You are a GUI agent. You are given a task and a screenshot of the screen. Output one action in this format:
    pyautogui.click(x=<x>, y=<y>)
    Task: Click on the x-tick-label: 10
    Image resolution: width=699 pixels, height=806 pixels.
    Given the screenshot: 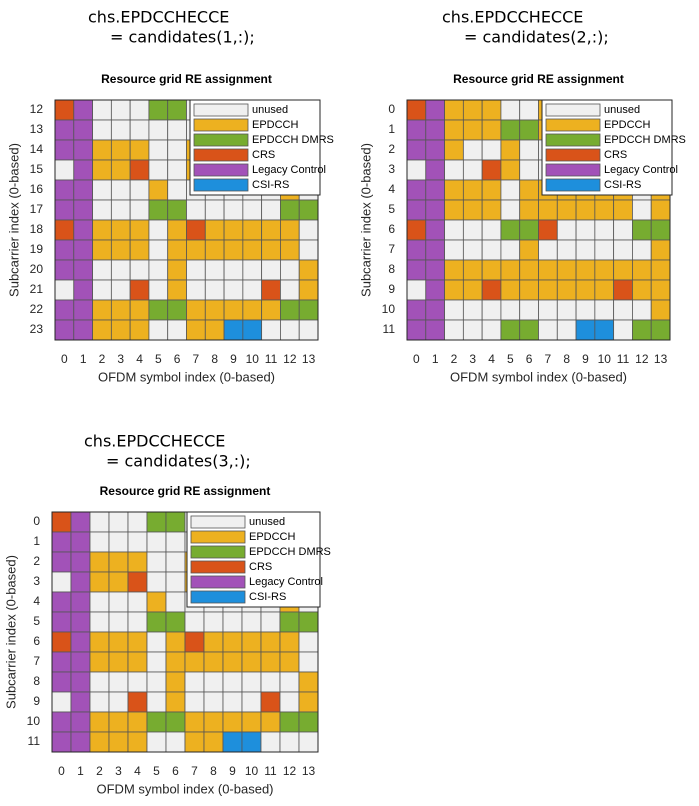 What is the action you would take?
    pyautogui.click(x=252, y=771)
    